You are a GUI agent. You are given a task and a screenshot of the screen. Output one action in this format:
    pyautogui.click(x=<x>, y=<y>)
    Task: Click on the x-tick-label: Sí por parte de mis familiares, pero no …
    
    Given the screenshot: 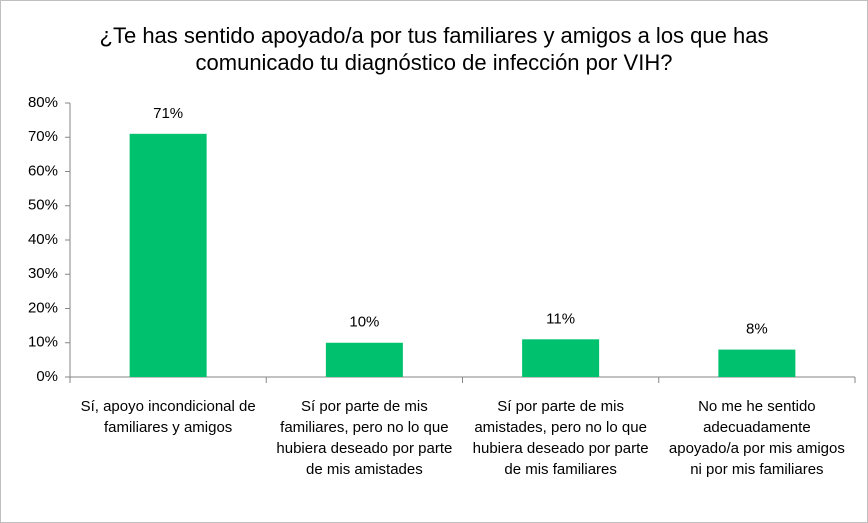 What is the action you would take?
    pyautogui.click(x=364, y=438)
    